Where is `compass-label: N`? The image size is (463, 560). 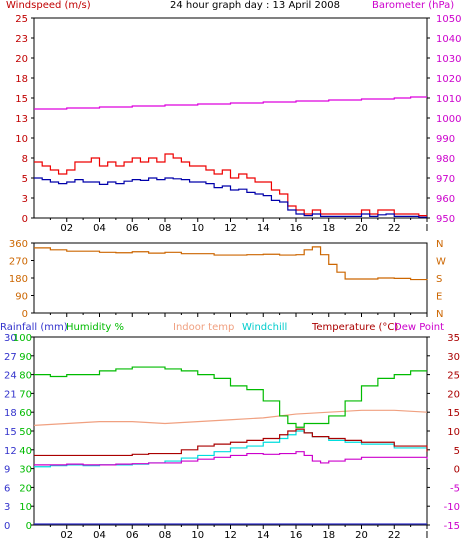
compass-label: N is located at coordinates (439, 244).